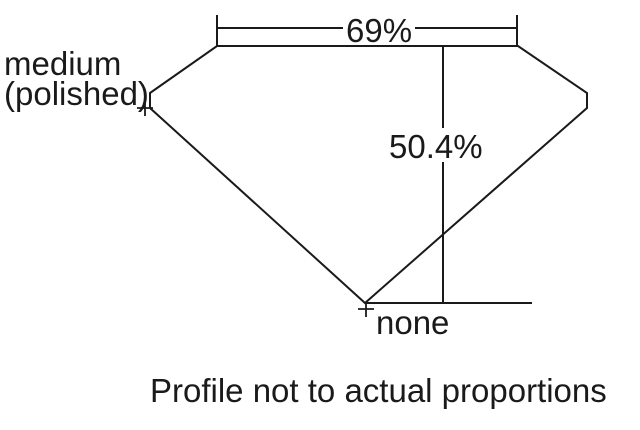  I want to click on table-percentage-label: 69%, so click(379, 30).